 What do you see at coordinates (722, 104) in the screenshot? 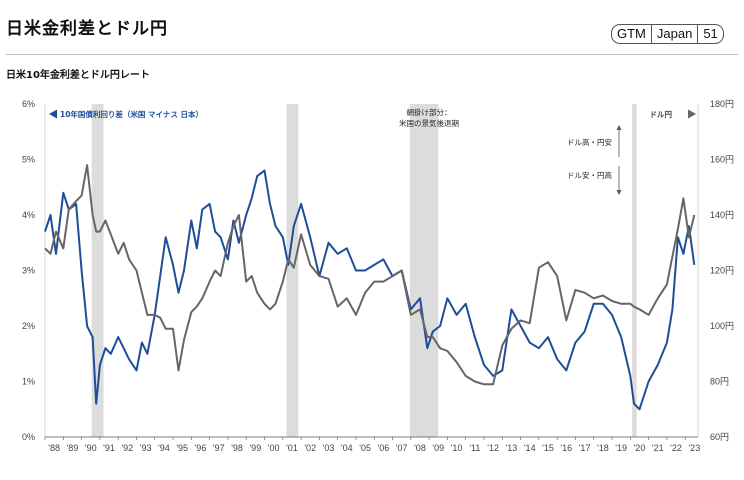
I see `y-right-tick-label: 180円` at bounding box center [722, 104].